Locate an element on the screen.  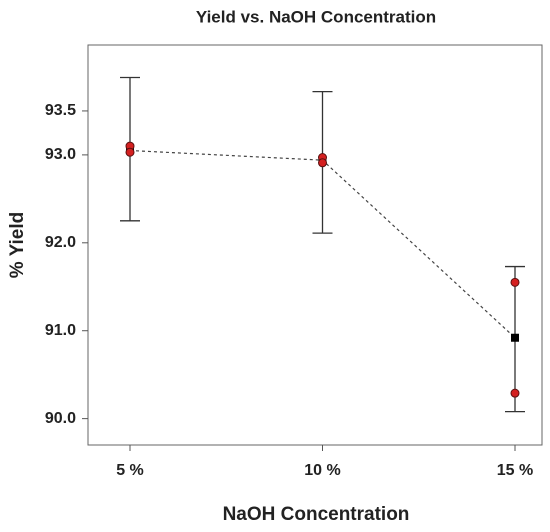
y-tick-label: 92.0 is located at coordinates (60, 242).